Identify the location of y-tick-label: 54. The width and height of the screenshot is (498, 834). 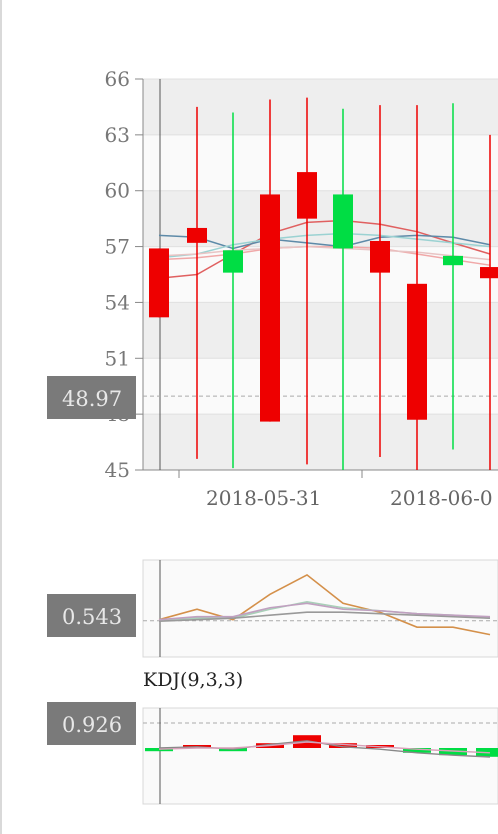
(117, 302).